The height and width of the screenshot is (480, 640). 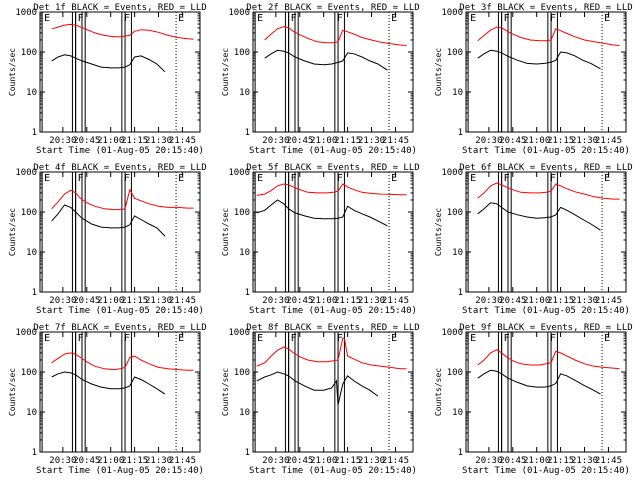 What do you see at coordinates (545, 168) in the screenshot?
I see `panel-title: Det 6f BLACK = Events, RED = LLD` at bounding box center [545, 168].